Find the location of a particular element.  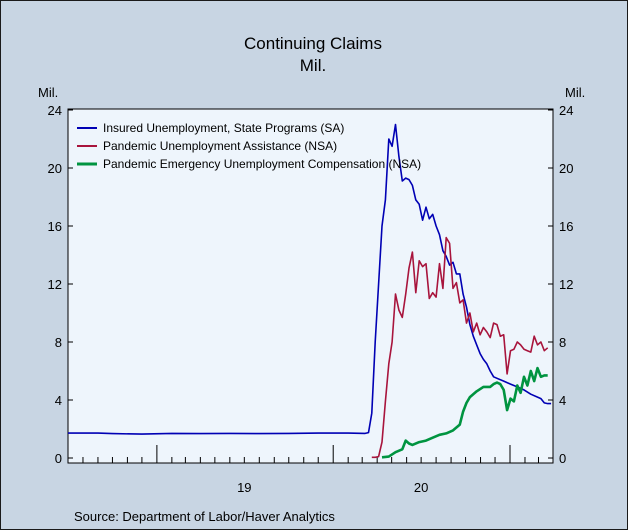

y-tick-label-left: 16 is located at coordinates (55, 226).